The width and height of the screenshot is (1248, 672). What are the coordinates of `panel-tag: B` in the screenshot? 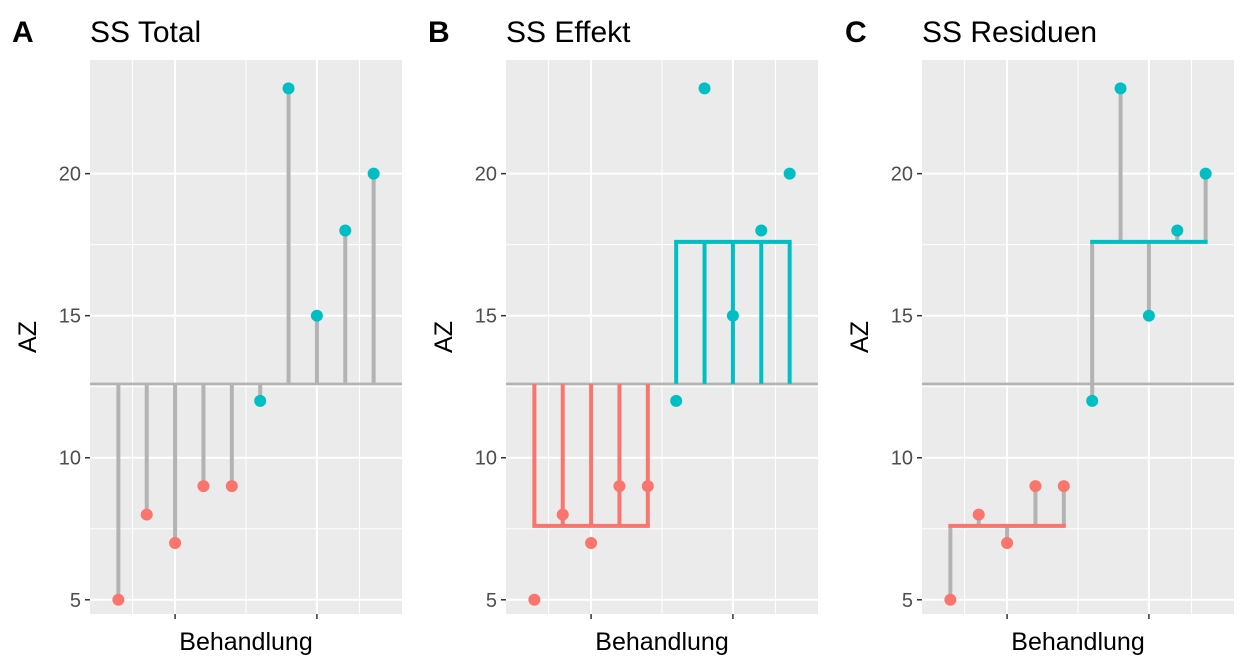 It's located at (439, 32).